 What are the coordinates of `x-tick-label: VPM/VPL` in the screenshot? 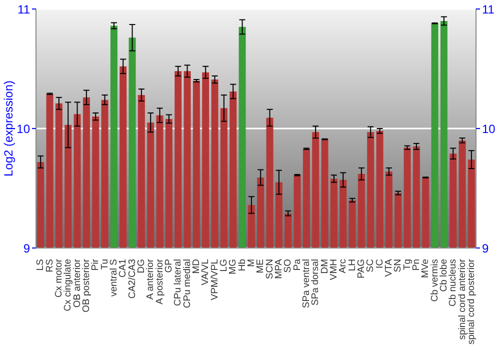 It's located at (214, 279).